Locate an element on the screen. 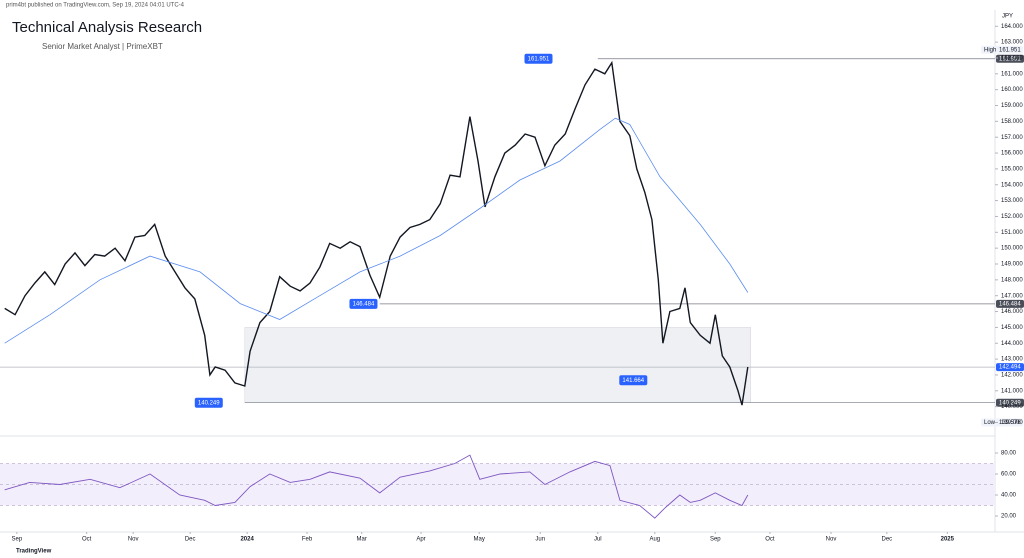 The width and height of the screenshot is (1024, 558). y-tick-label: 154.000 is located at coordinates (1012, 185).